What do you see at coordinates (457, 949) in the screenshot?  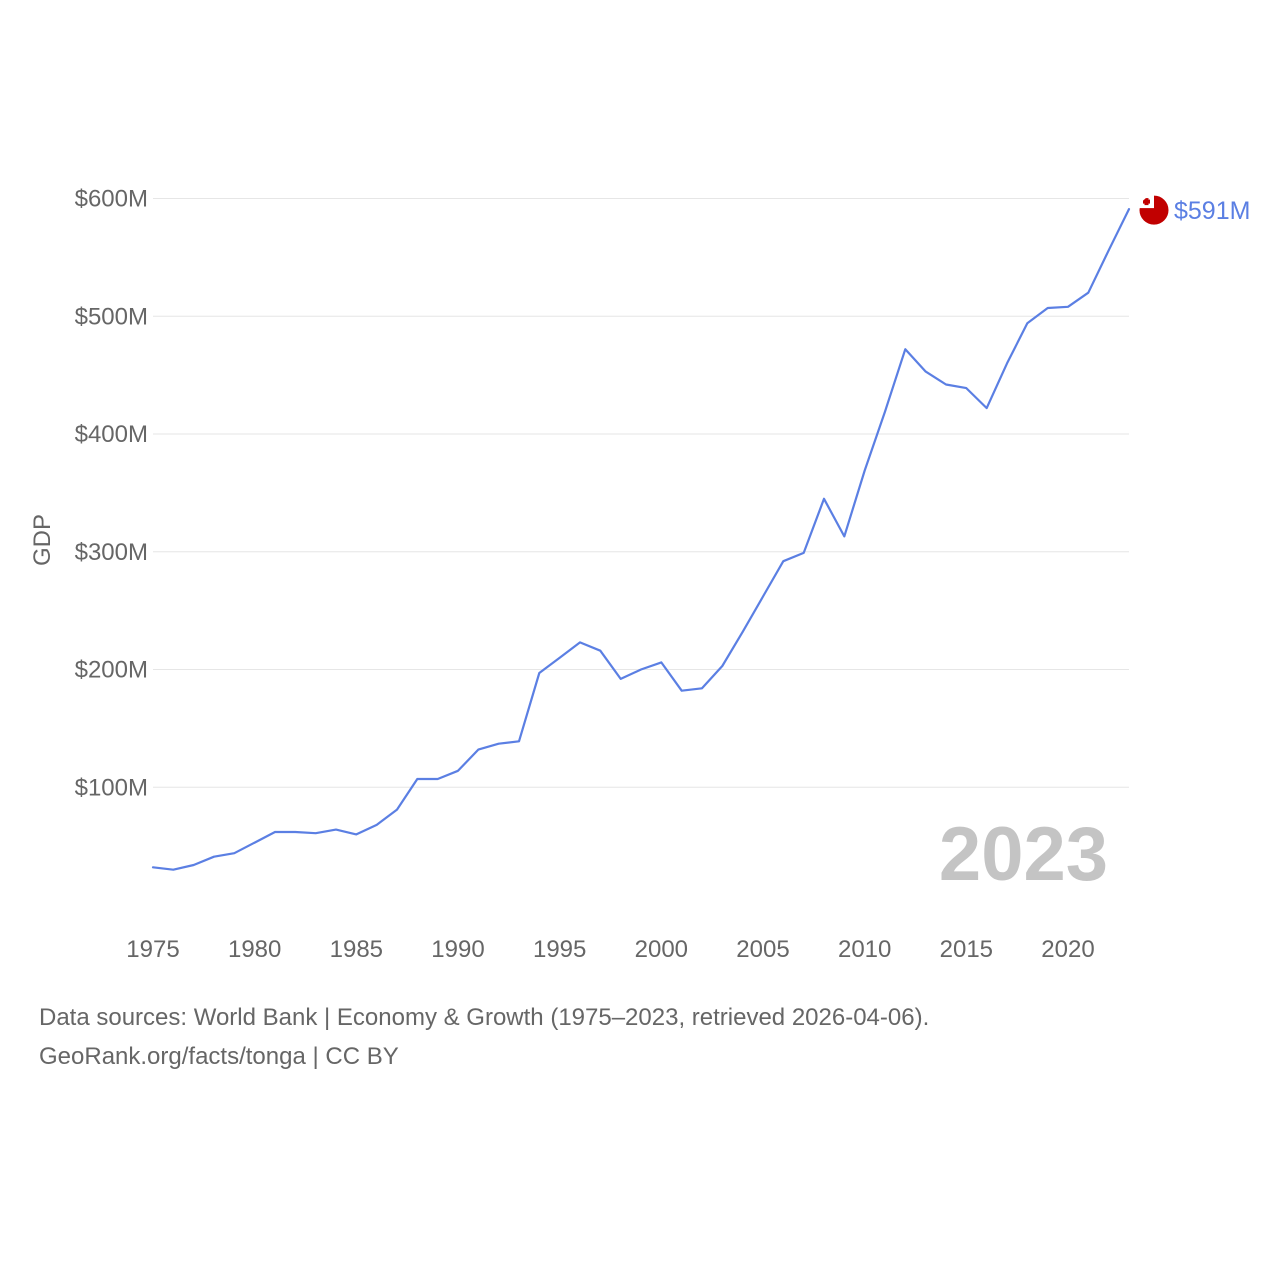 I see `x-tick-label: 1990` at bounding box center [457, 949].